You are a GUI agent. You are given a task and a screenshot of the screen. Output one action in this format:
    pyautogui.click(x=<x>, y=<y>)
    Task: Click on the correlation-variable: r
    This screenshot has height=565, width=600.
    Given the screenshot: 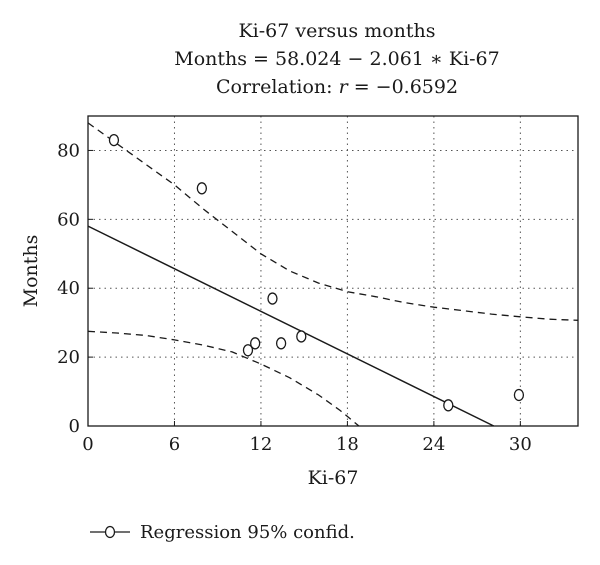 What is the action you would take?
    pyautogui.click(x=344, y=87)
    